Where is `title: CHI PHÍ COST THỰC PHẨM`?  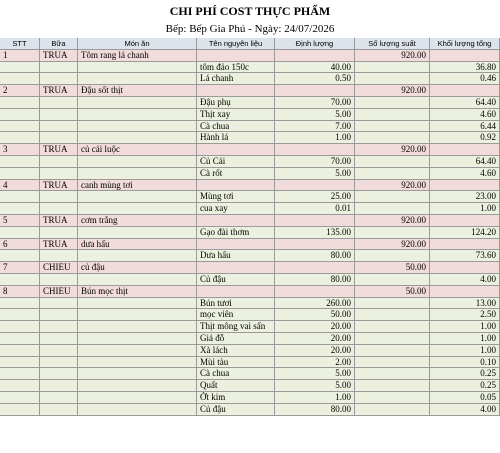
title: CHI PHÍ COST THỰC PHẨM is located at coordinates (250, 11).